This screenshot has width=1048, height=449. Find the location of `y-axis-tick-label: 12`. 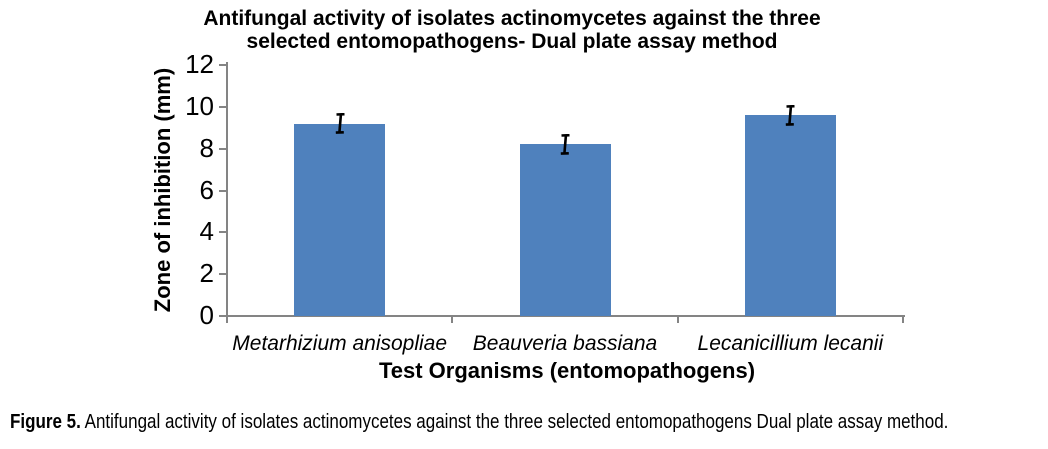

y-axis-tick-label: 12 is located at coordinates (199, 64).